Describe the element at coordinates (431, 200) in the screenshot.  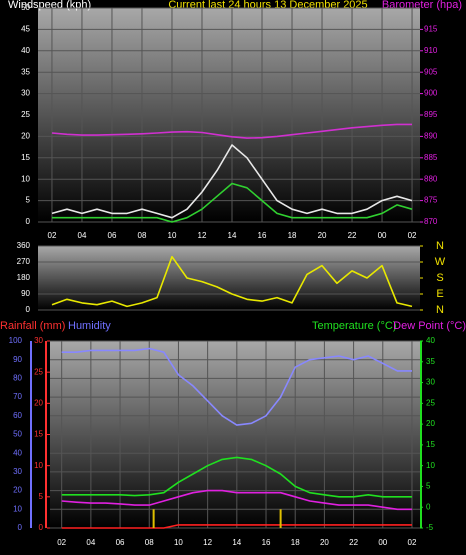
I see `y-tick-label: 875` at that location.